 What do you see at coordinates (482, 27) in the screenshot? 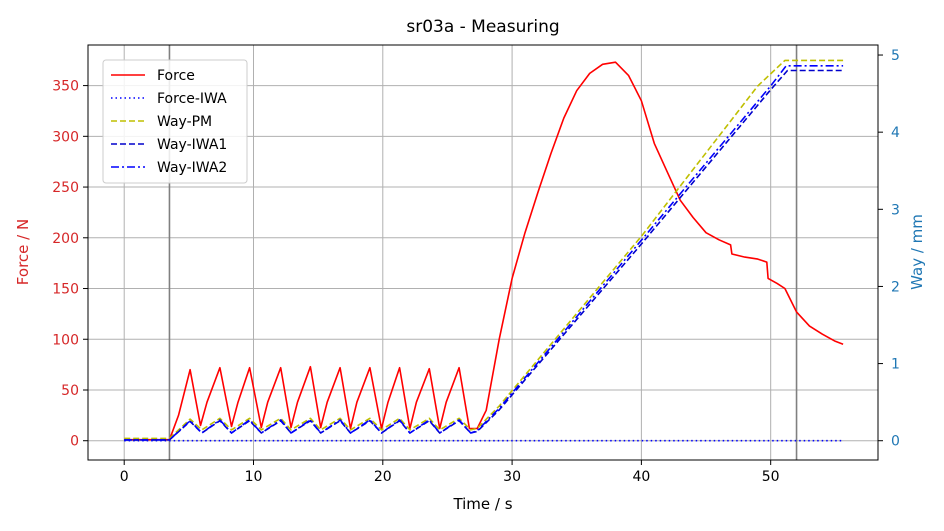
I see `chart-title: sr03a - Measuring` at bounding box center [482, 27].